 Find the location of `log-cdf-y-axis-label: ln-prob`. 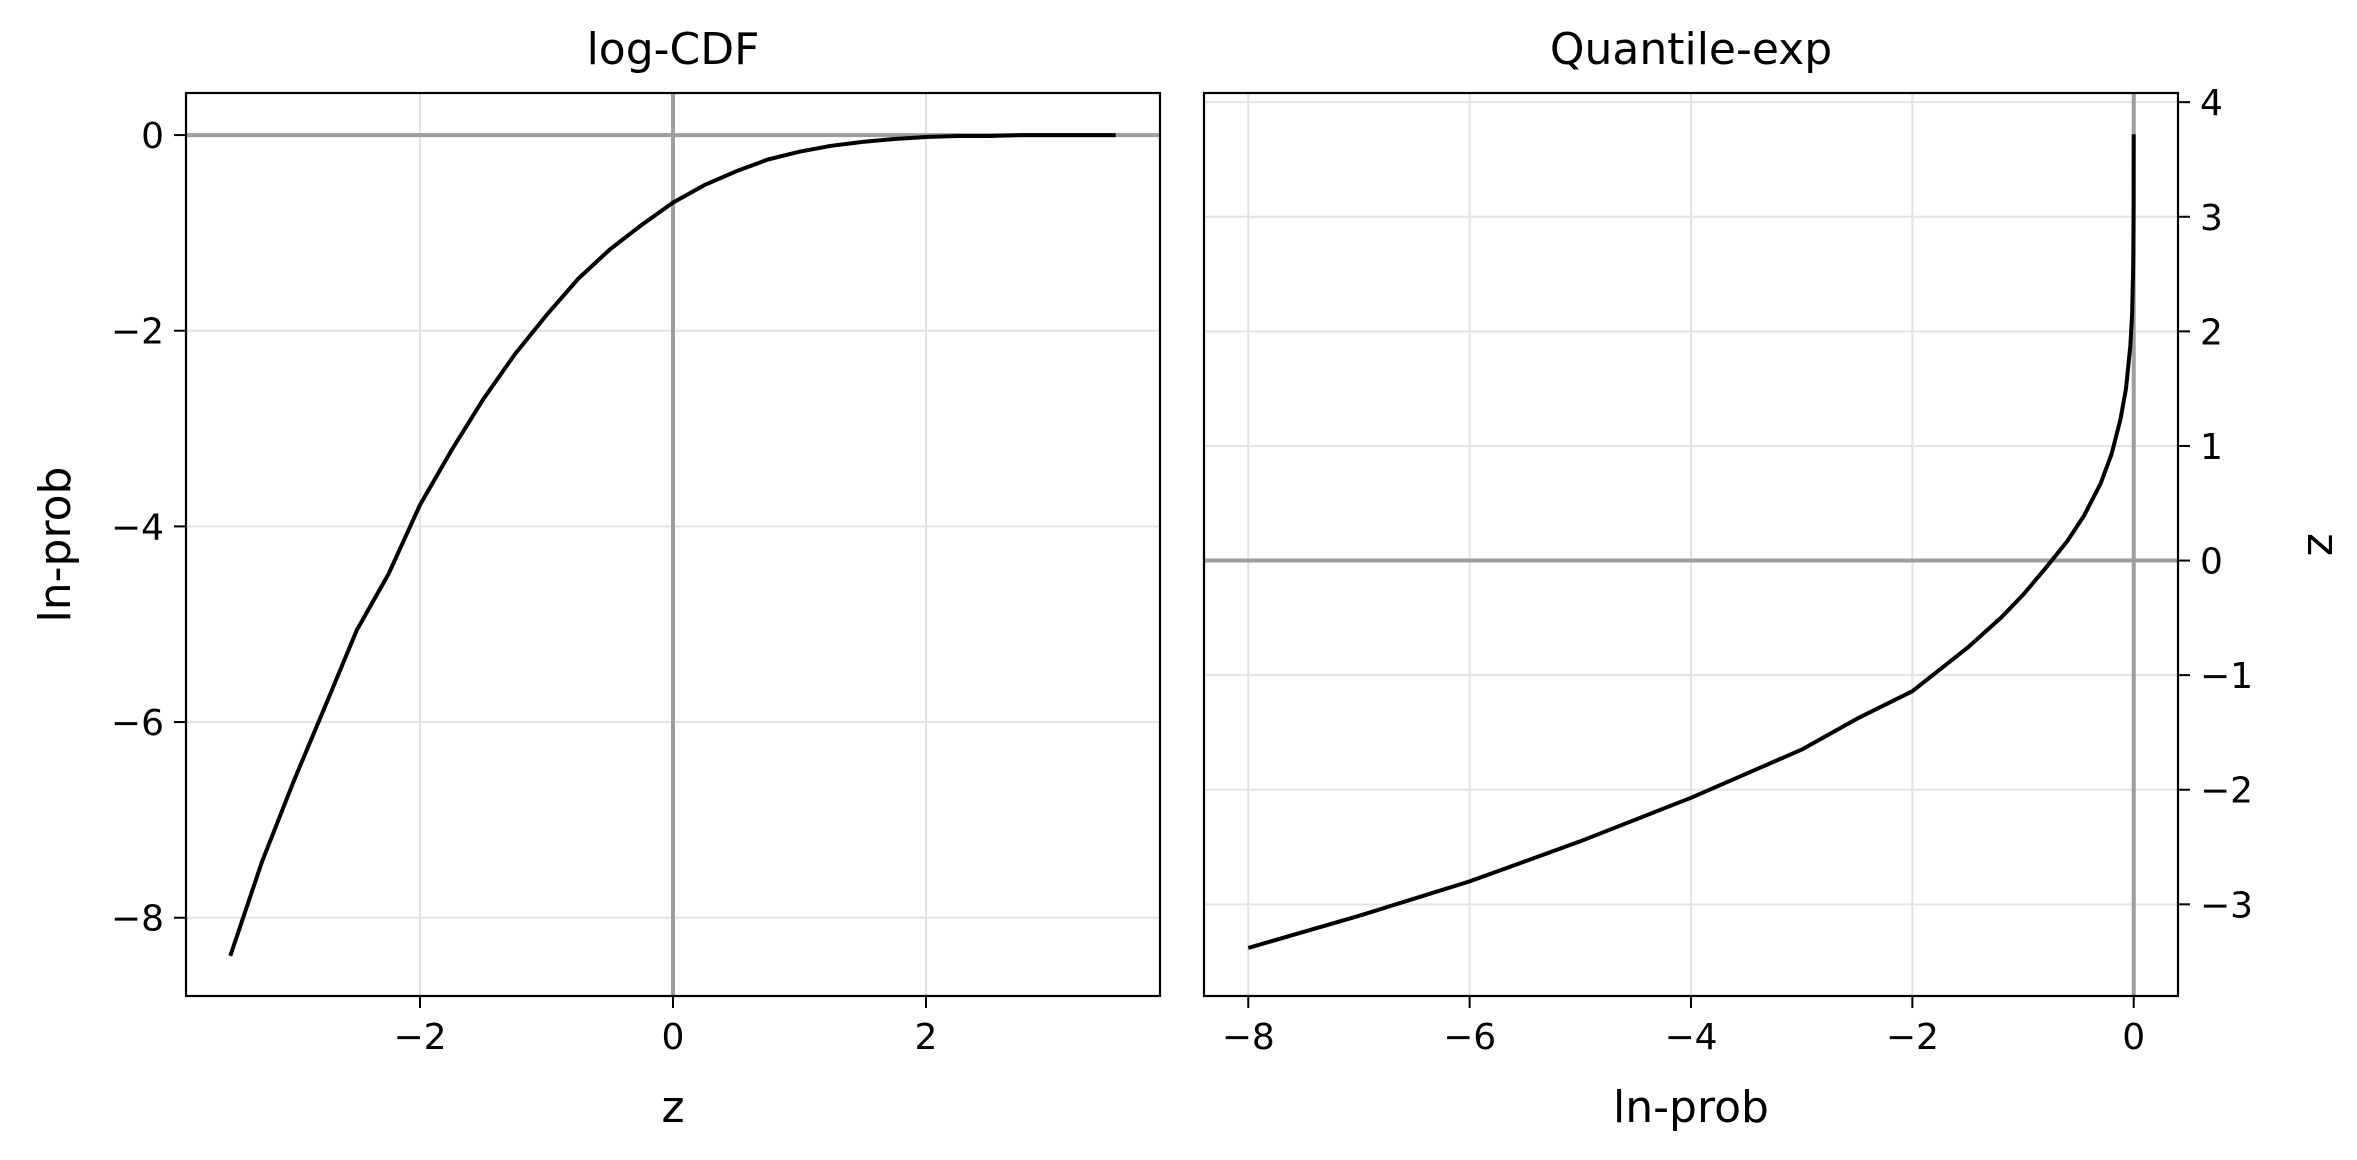

log-cdf-y-axis-label: ln-prob is located at coordinates (55, 545).